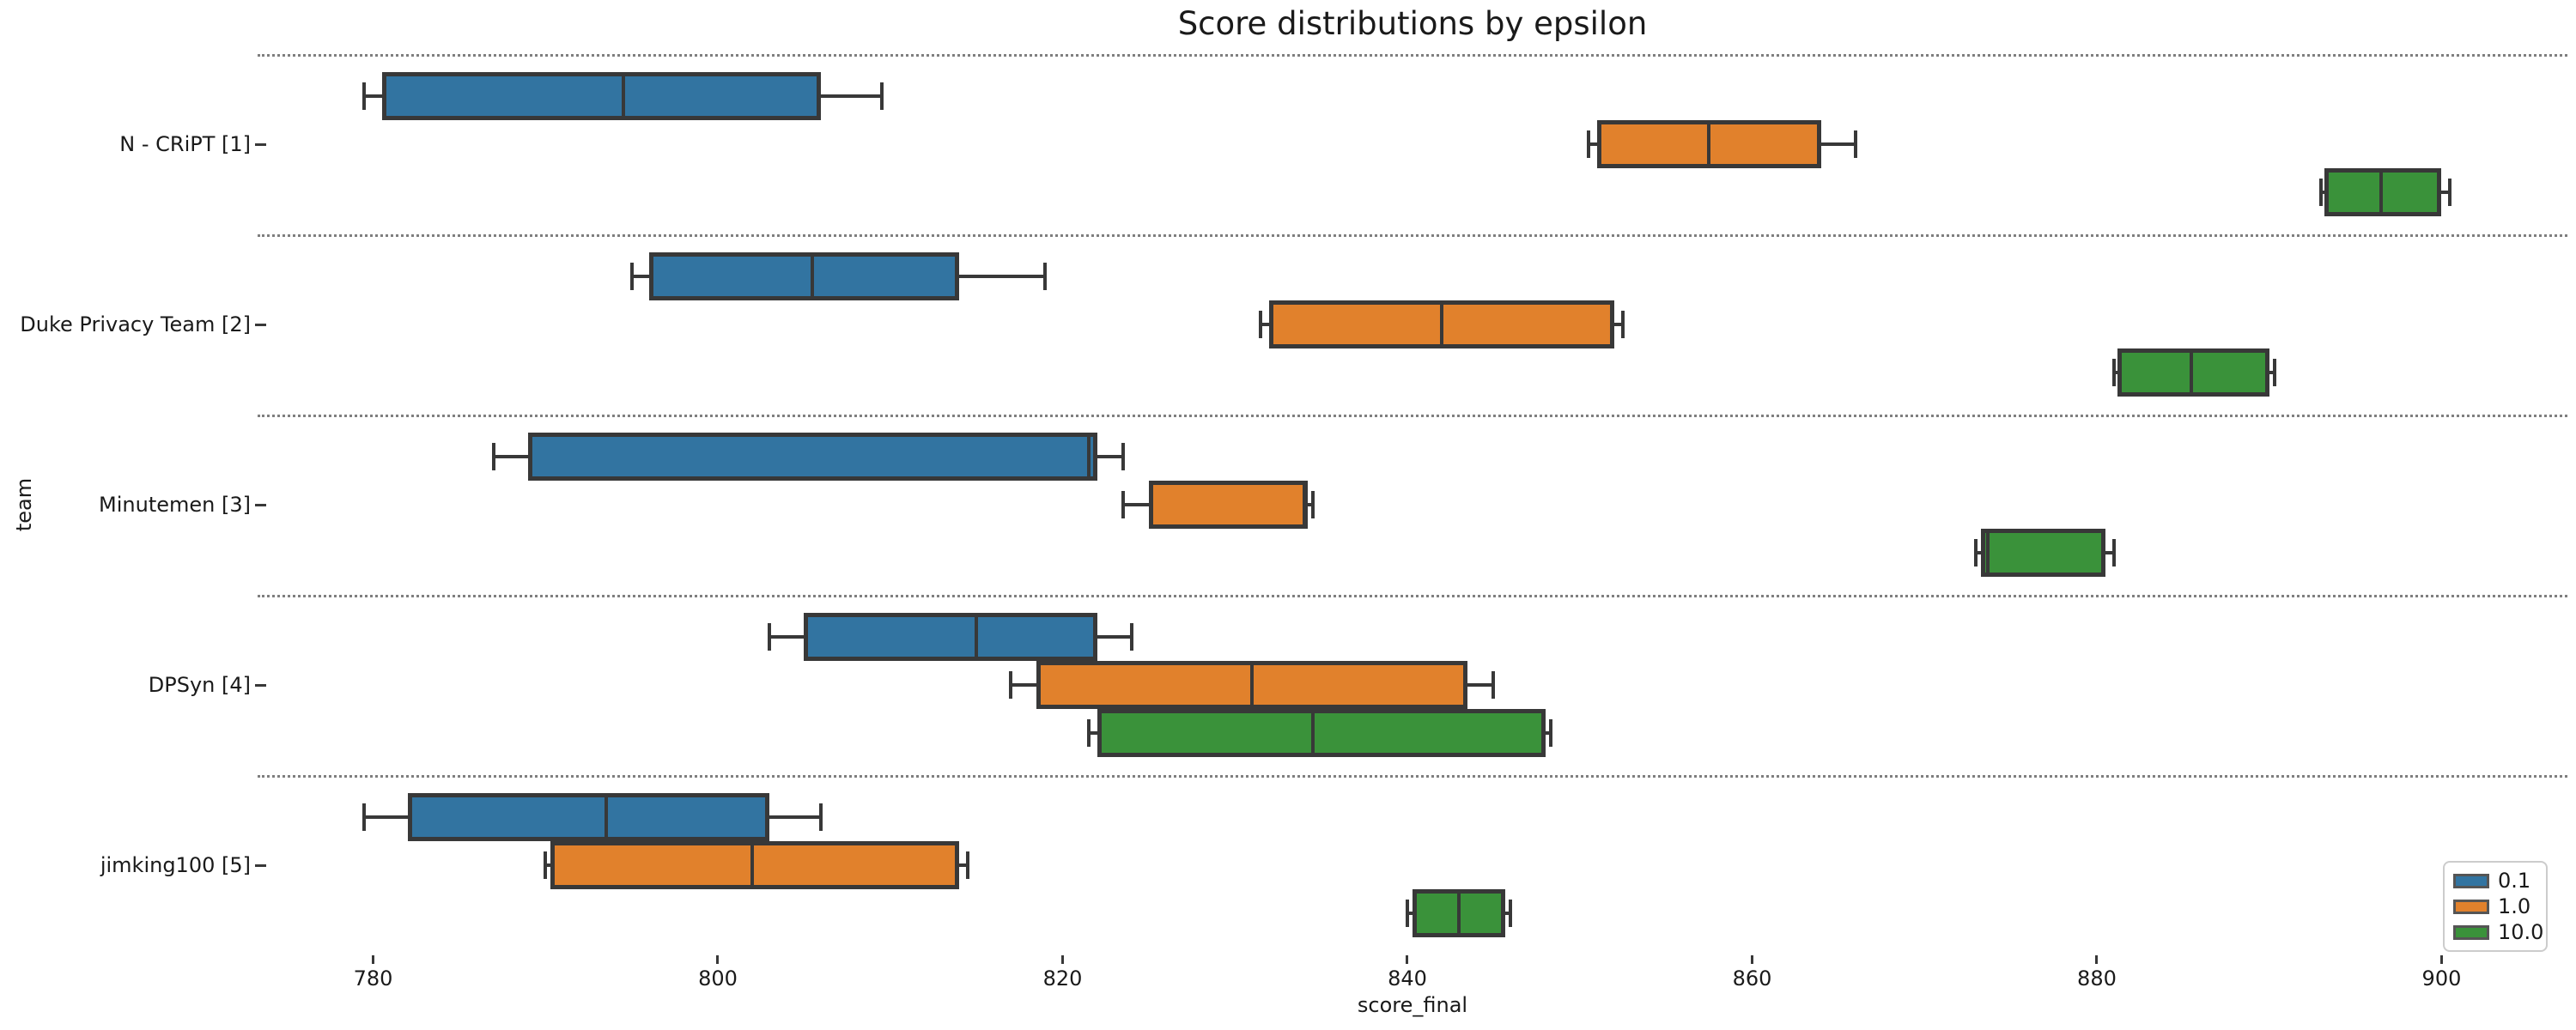  I want to click on x-tick-label: 820, so click(1063, 978).